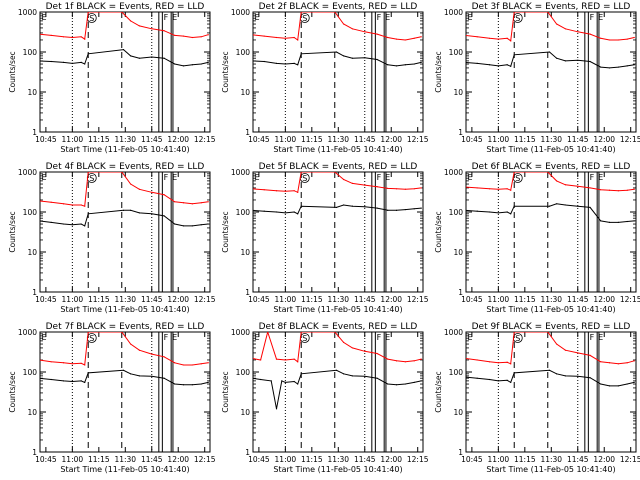 Image resolution: width=640 pixels, height=480 pixels. Describe the element at coordinates (243, 52) in the screenshot. I see `y-tick-label: 100` at that location.